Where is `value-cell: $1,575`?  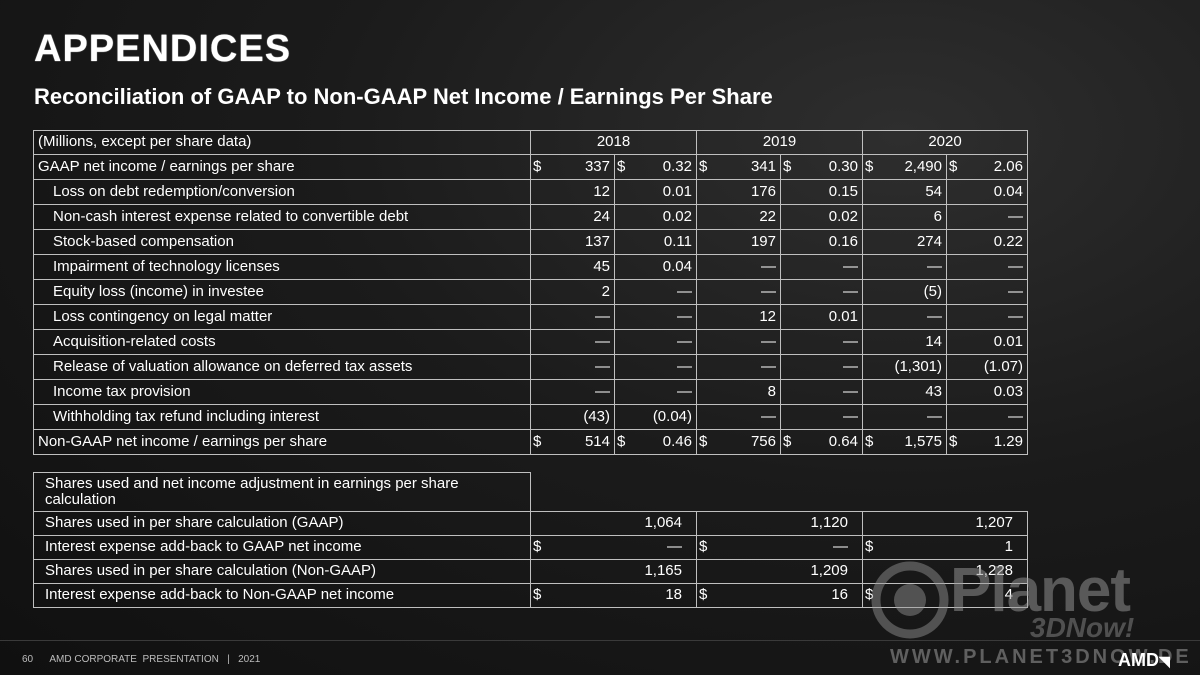 value-cell: $1,575 is located at coordinates (904, 442).